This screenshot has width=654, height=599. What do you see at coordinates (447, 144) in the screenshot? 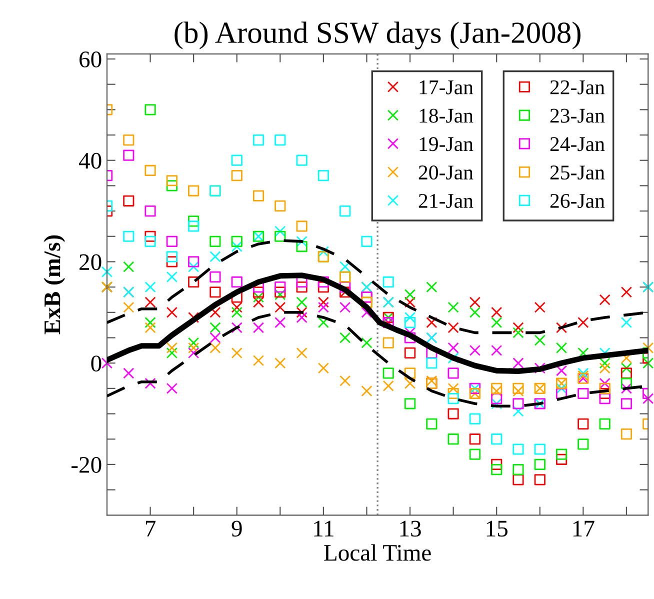
I see `legend-label: 19-Jan` at bounding box center [447, 144].